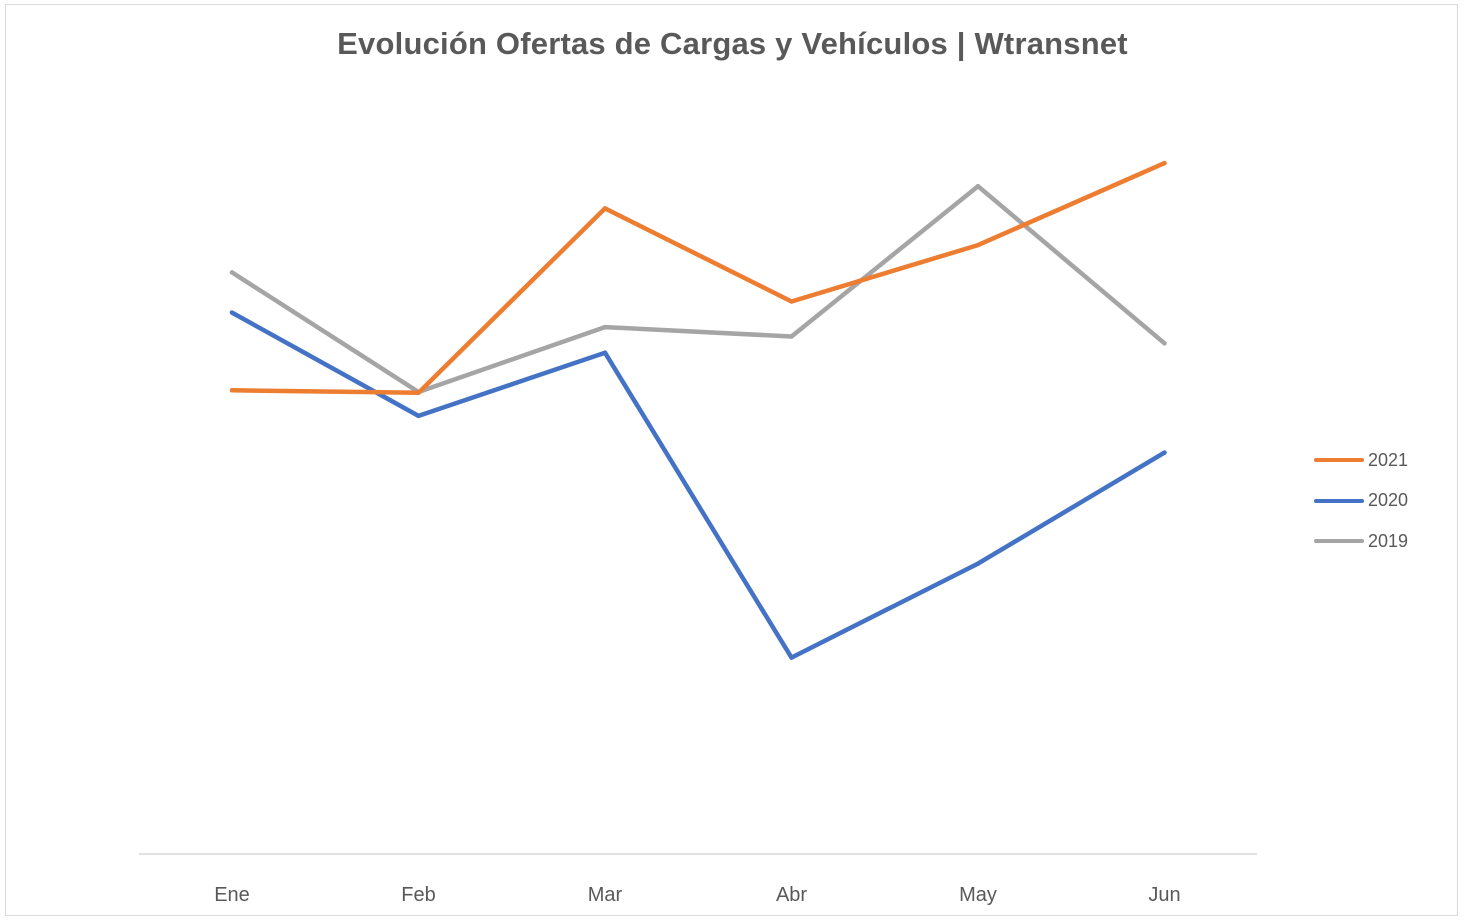 The image size is (1465, 922). What do you see at coordinates (232, 895) in the screenshot?
I see `x-tick-label-ene: Ene` at bounding box center [232, 895].